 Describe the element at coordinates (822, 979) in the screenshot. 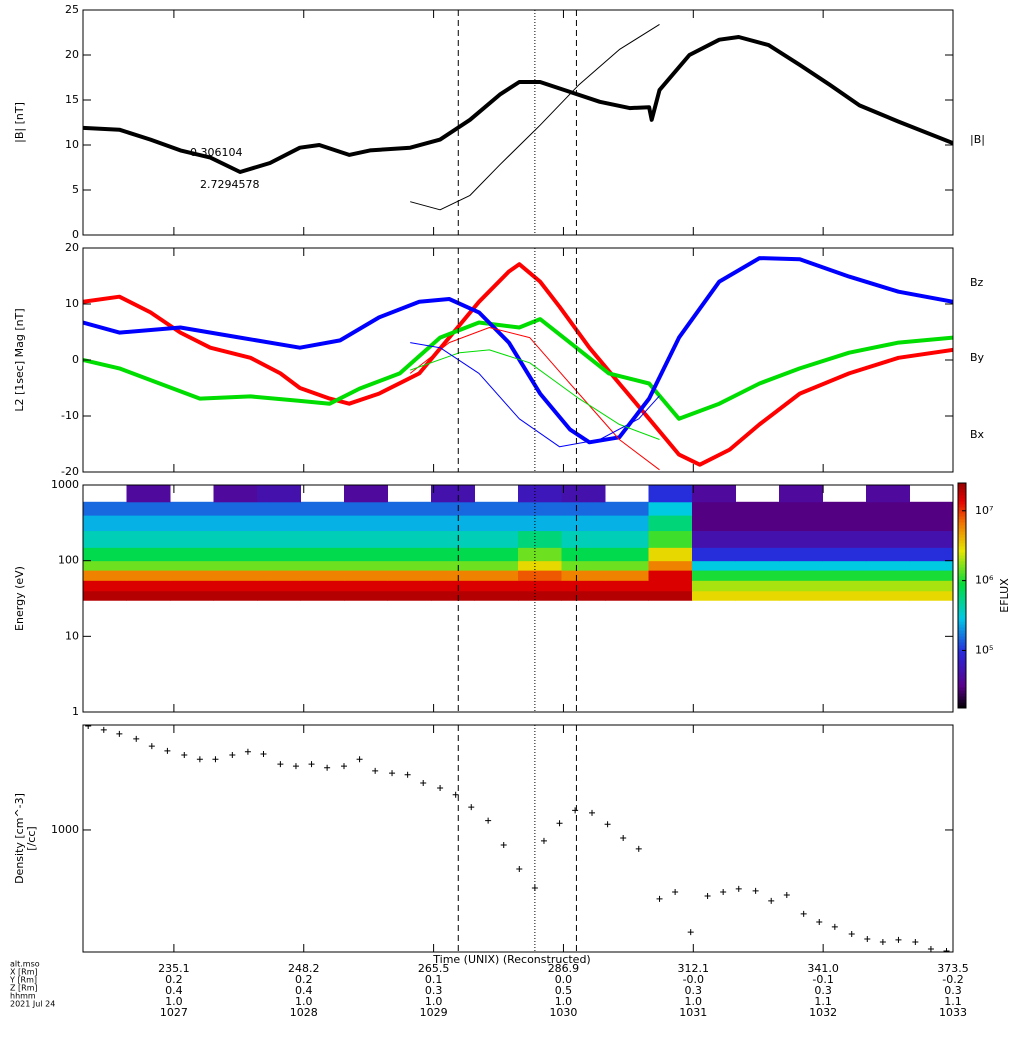

I see `row-value: -0.1` at that location.